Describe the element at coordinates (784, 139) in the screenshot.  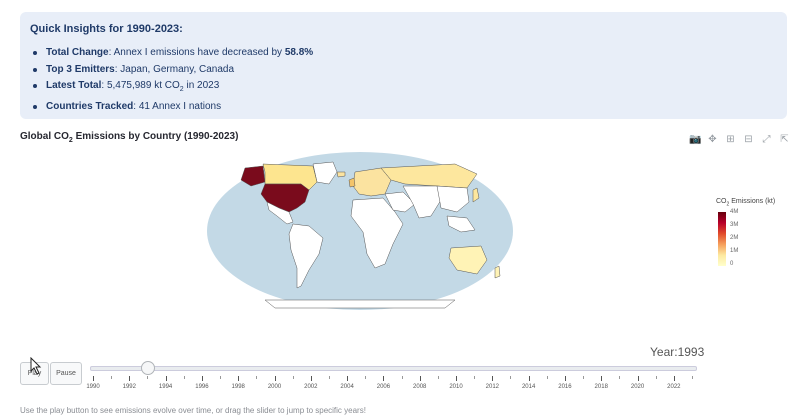
I see `fullscreen-icon: ⇱` at that location.